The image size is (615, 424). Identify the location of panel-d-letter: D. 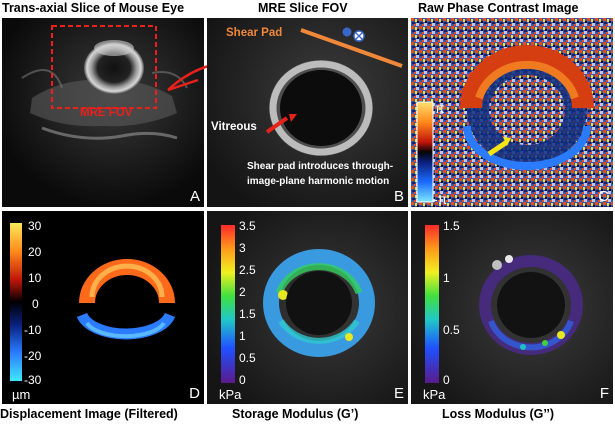
(194, 393).